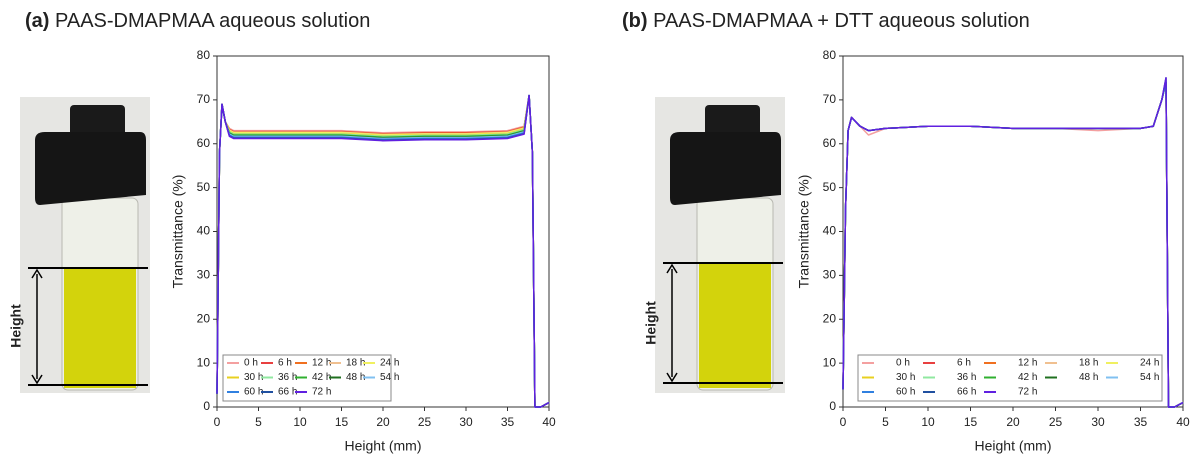  I want to click on title-text: PAAS-DMAPMAA aqueous solution, so click(212, 21).